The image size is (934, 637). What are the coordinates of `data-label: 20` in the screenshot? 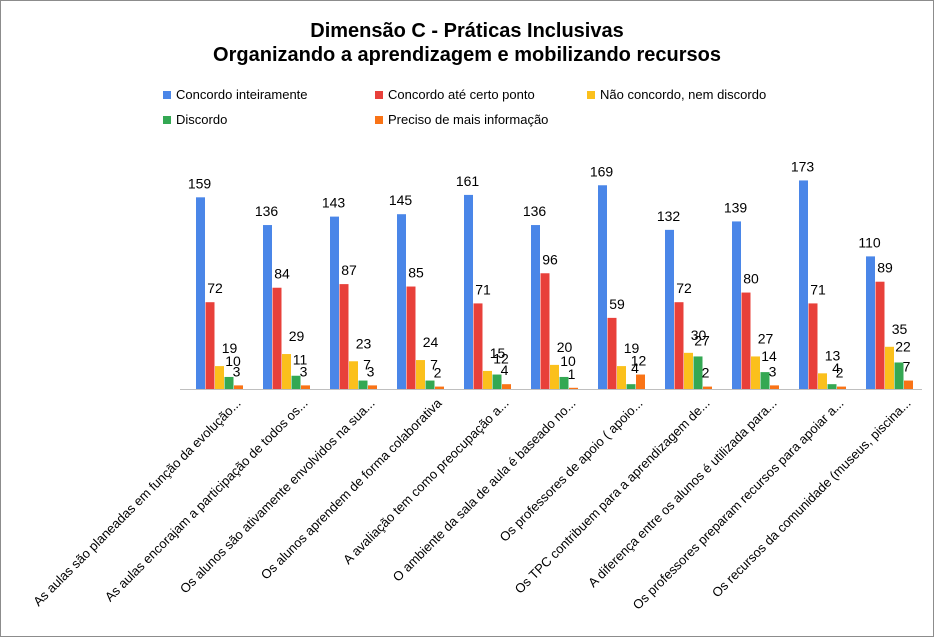 It's located at (565, 347).